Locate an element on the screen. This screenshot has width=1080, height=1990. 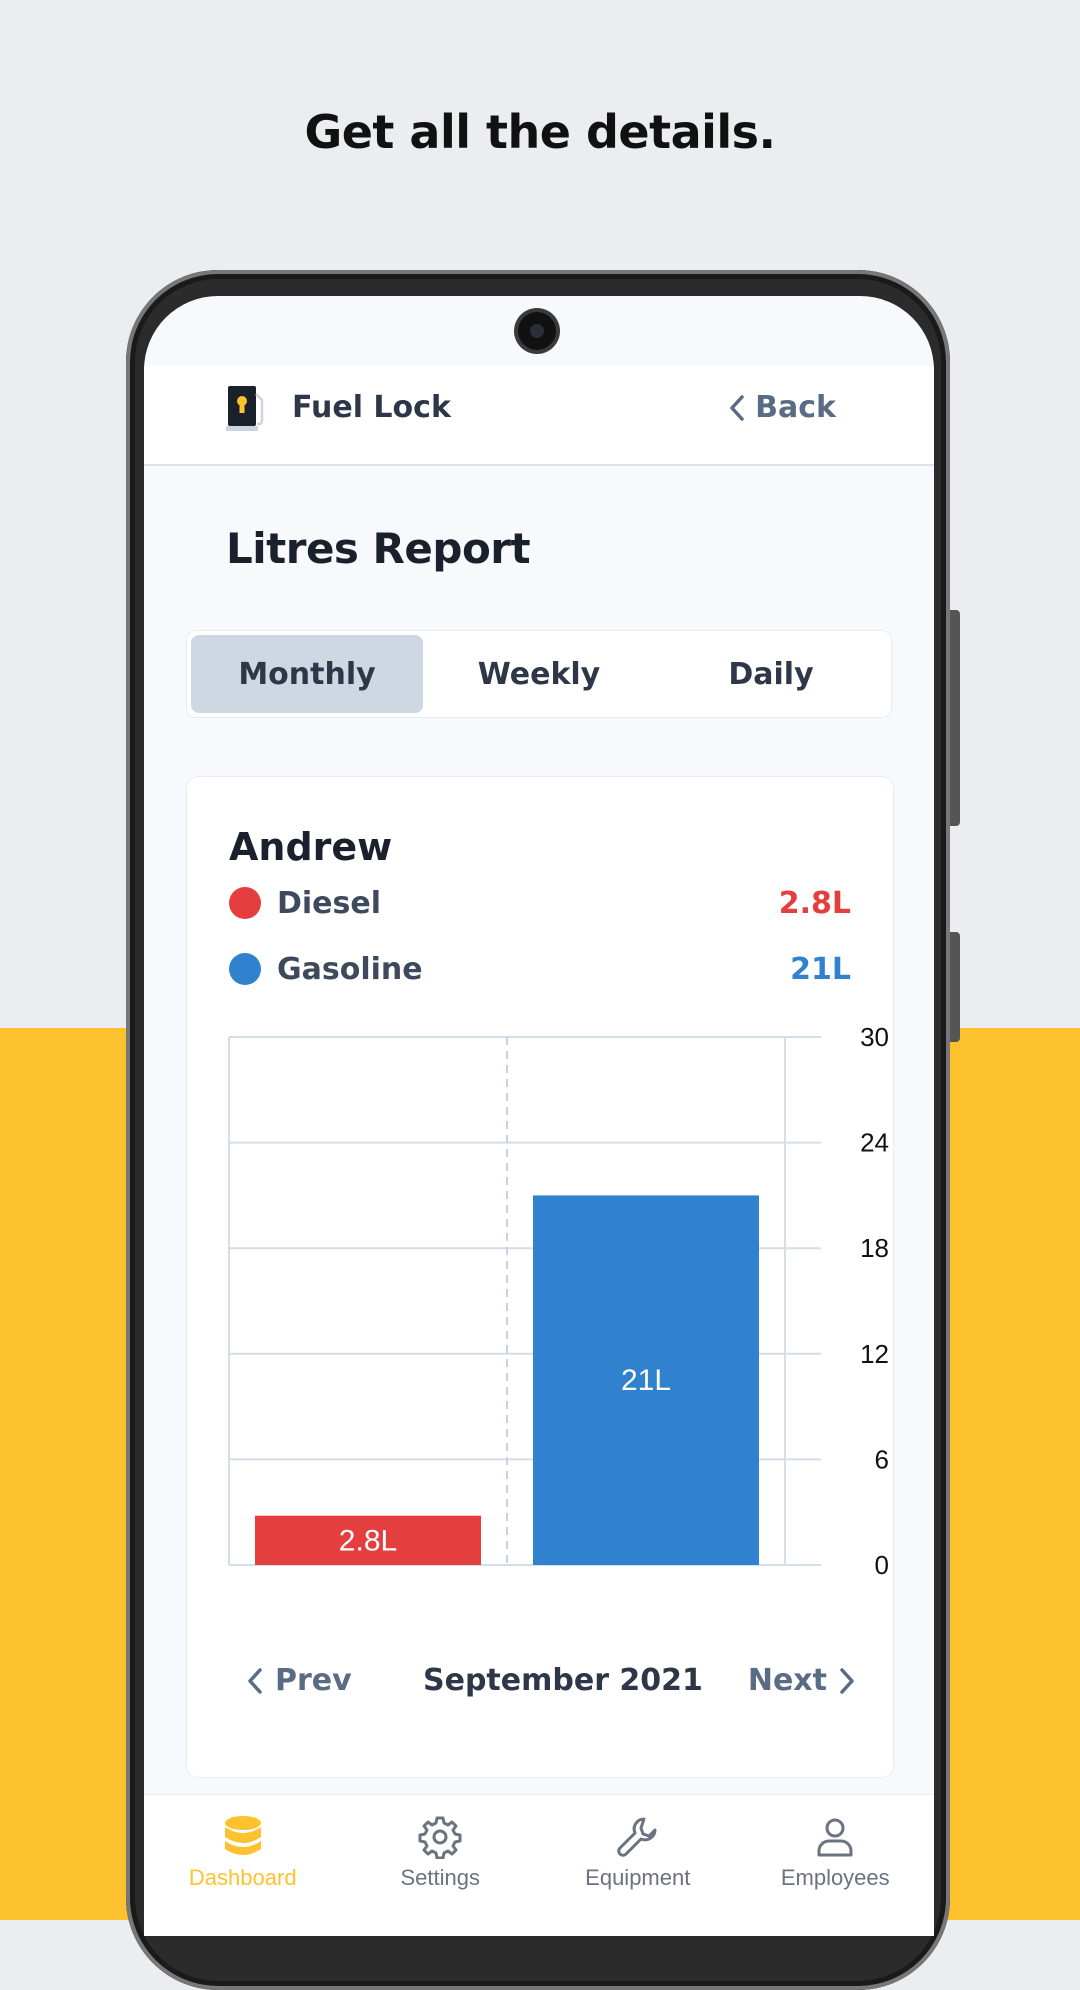
period-segmented-control: Monthly Weekly Daily is located at coordinates (539, 674).